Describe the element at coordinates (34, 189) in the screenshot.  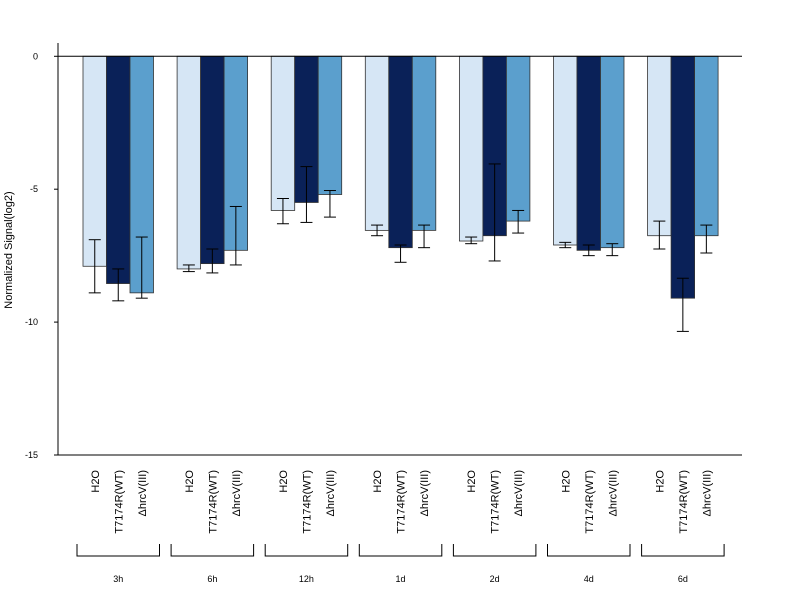
I see `y-tick-label: -5` at that location.